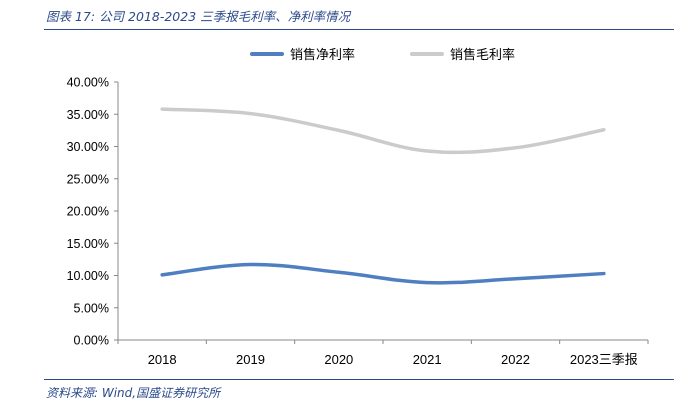 This screenshot has height=413, width=692. Describe the element at coordinates (515, 359) in the screenshot. I see `x-tick-label: 2022` at that location.